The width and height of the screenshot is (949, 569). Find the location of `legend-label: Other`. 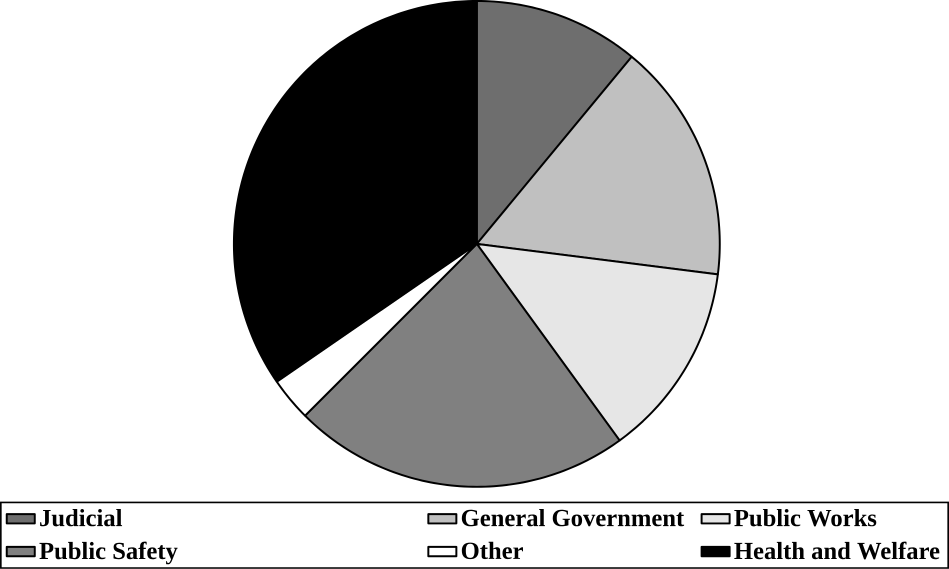

legend-label: Other is located at coordinates (492, 551).